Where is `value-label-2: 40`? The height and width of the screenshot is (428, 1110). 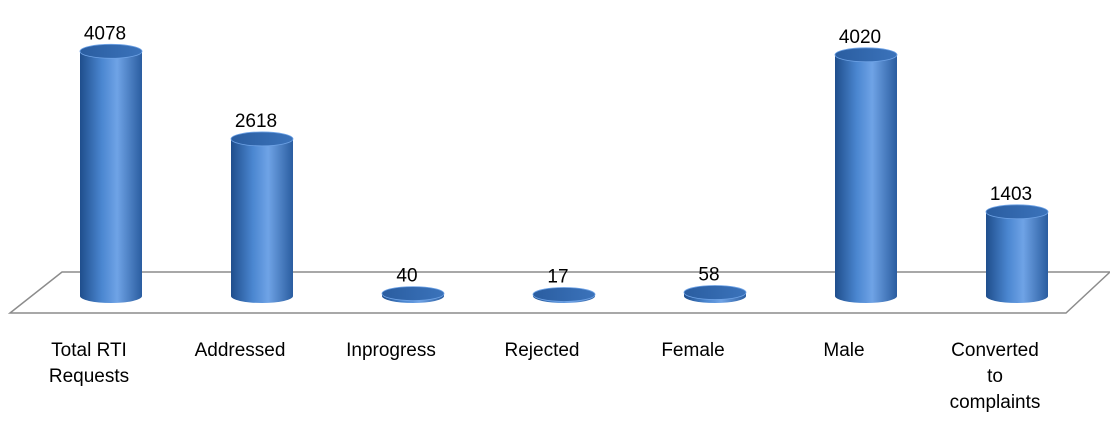 value-label-2: 40 is located at coordinates (406, 276).